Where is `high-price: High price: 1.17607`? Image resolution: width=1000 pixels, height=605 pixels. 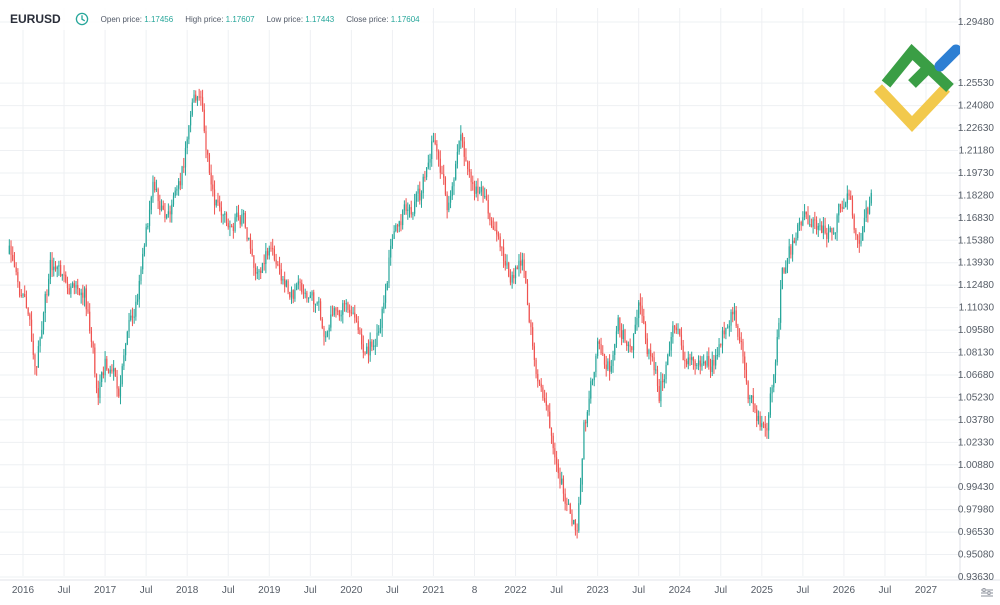 high-price: High price: 1.17607 is located at coordinates (220, 19).